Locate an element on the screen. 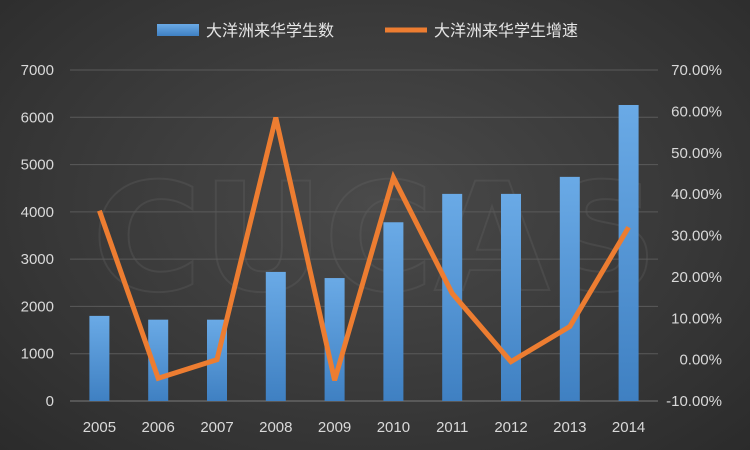 The height and width of the screenshot is (450, 750). right-tick-label: 50.00% is located at coordinates (696, 153).